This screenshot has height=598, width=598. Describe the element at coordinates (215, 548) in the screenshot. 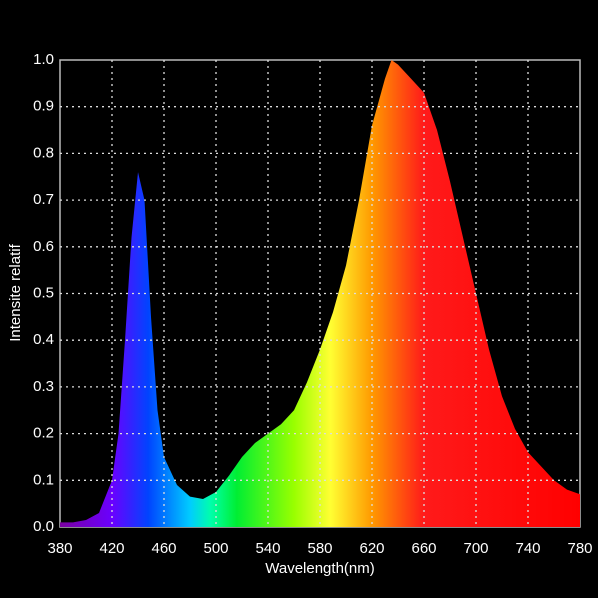

I see `x-tick-label: 500` at that location.